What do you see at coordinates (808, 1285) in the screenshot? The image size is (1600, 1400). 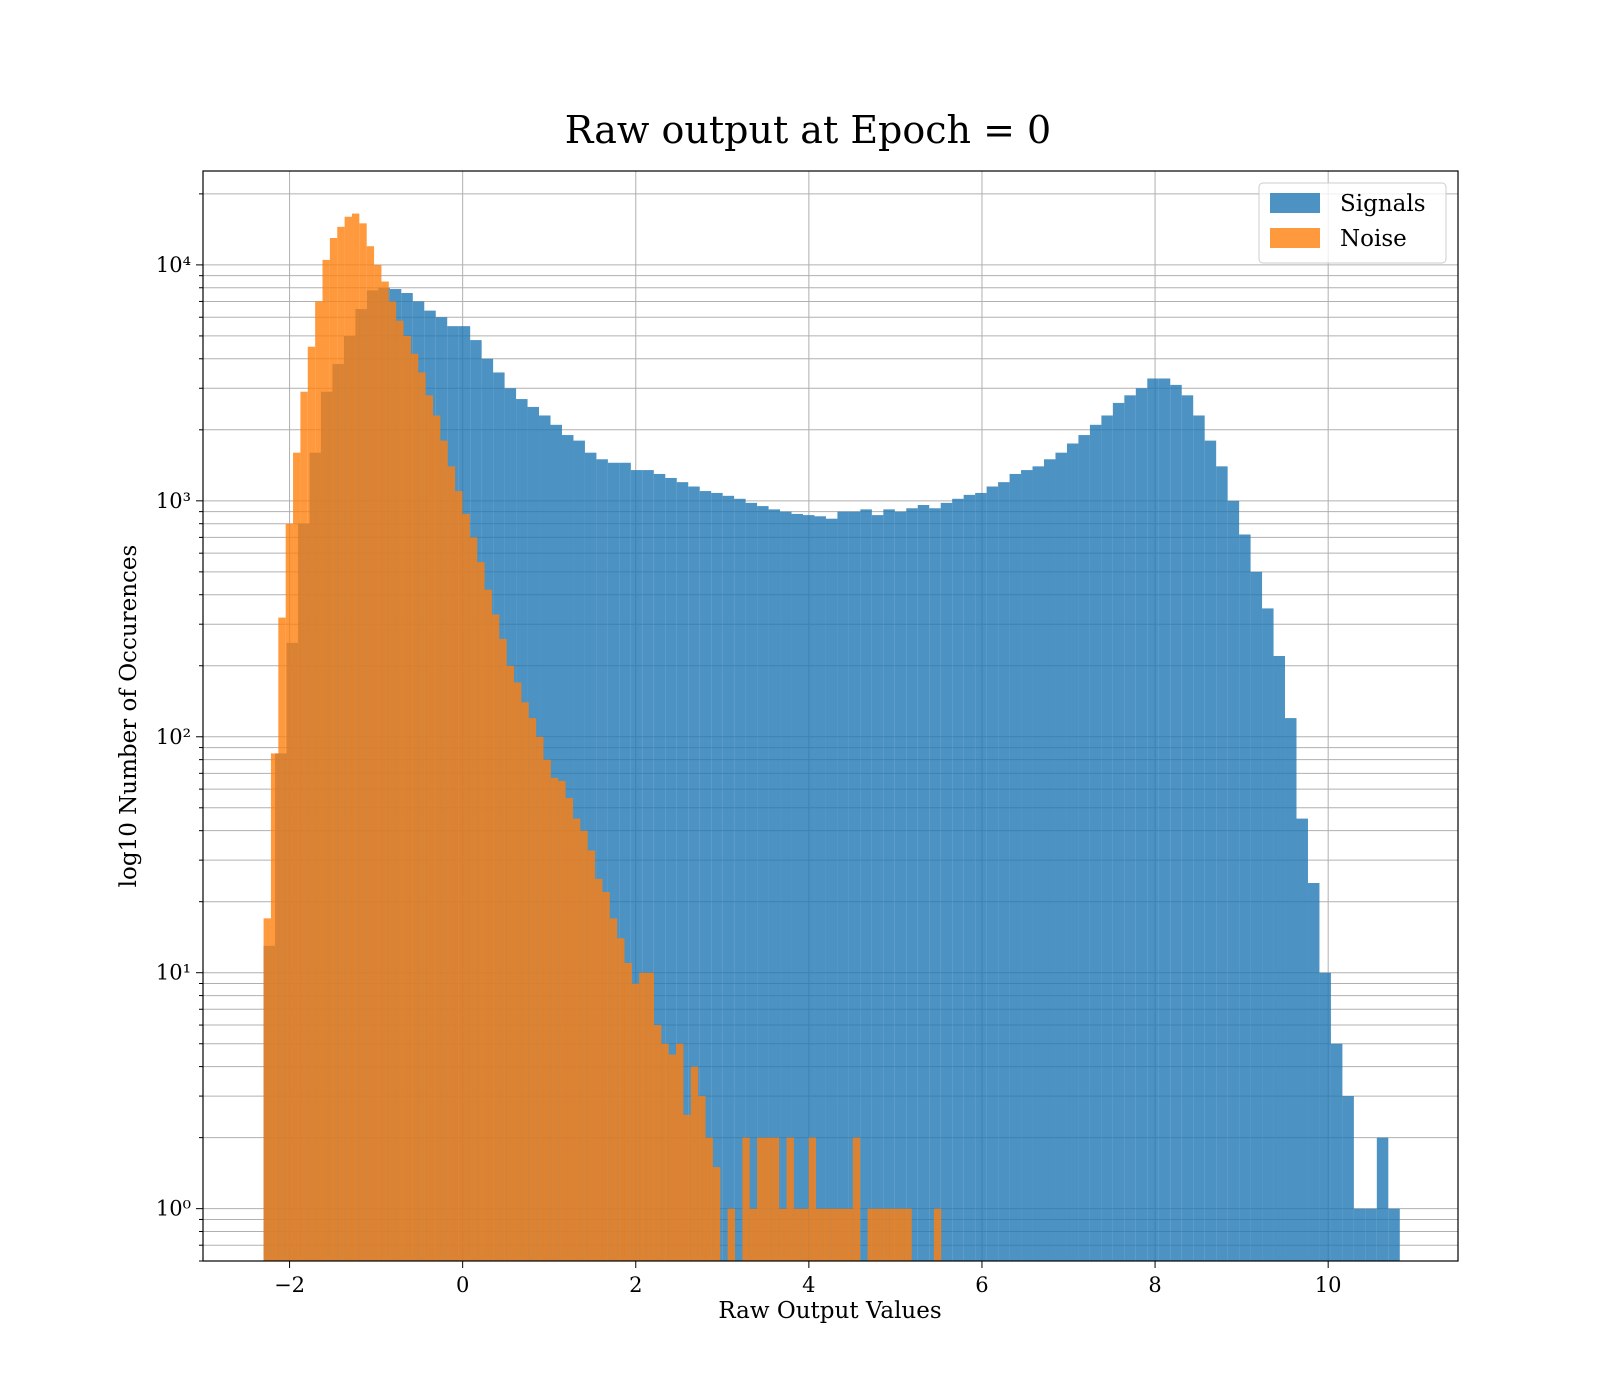 I see `x-tick-label: 4` at bounding box center [808, 1285].